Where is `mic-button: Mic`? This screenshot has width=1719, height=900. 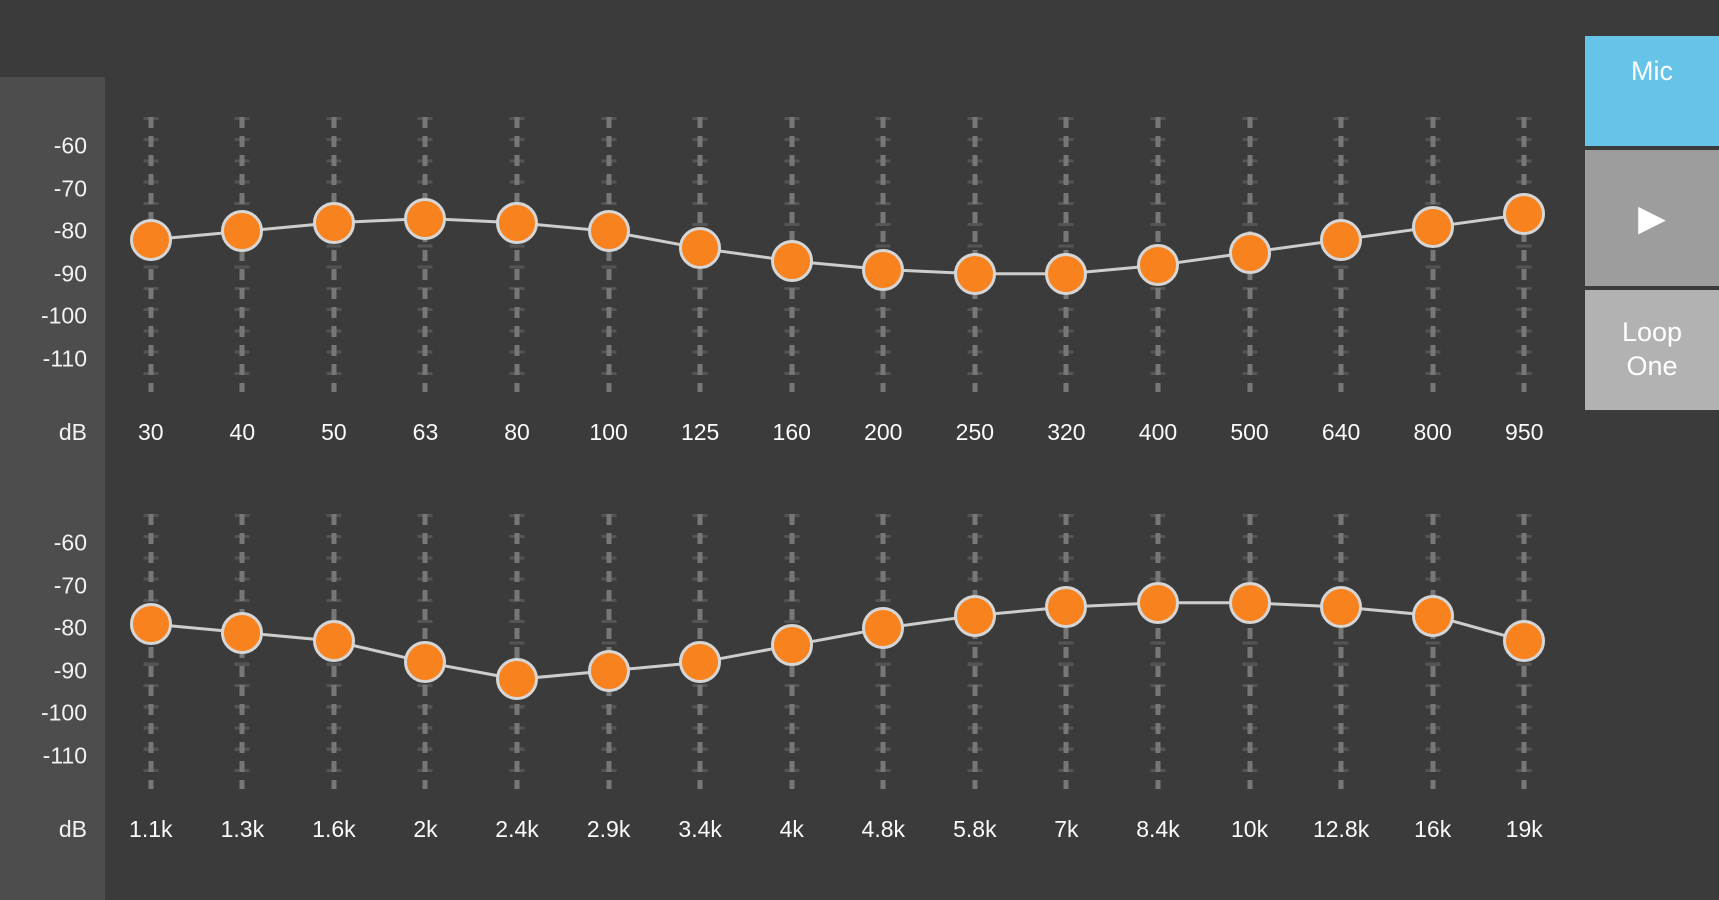
mic-button: Mic is located at coordinates (1652, 91).